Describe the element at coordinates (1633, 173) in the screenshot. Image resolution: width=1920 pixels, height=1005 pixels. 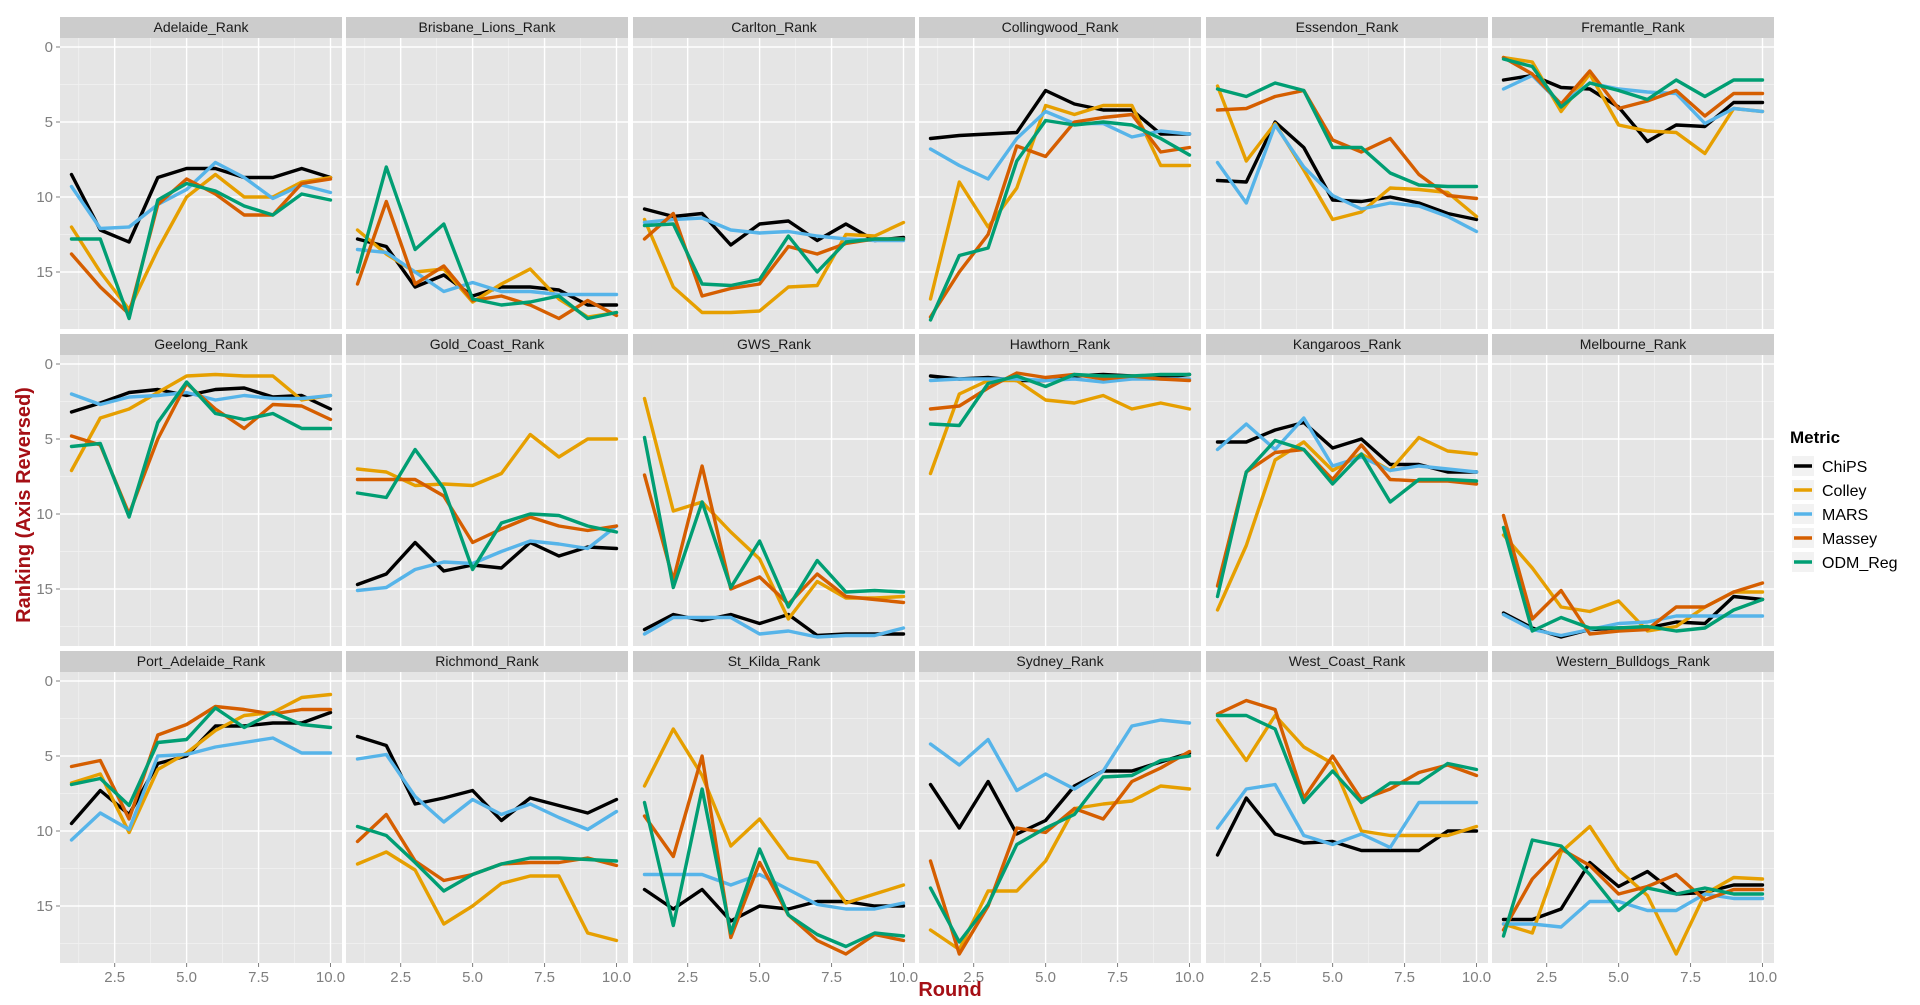
I see `panel-Fremantle_Rank: Fremantle_Rank` at that location.